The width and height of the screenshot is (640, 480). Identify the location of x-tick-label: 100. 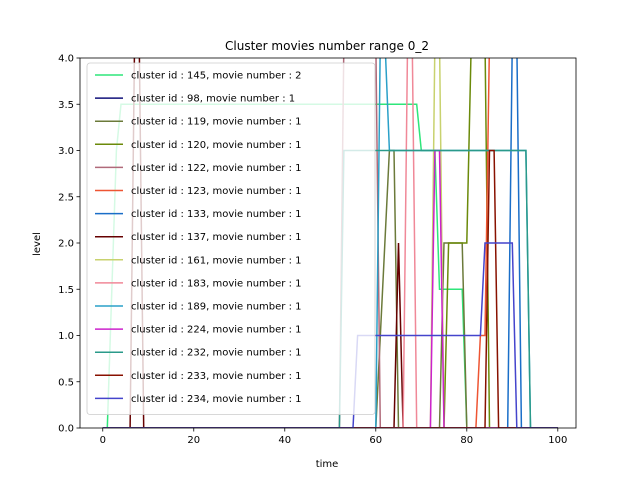
(557, 440).